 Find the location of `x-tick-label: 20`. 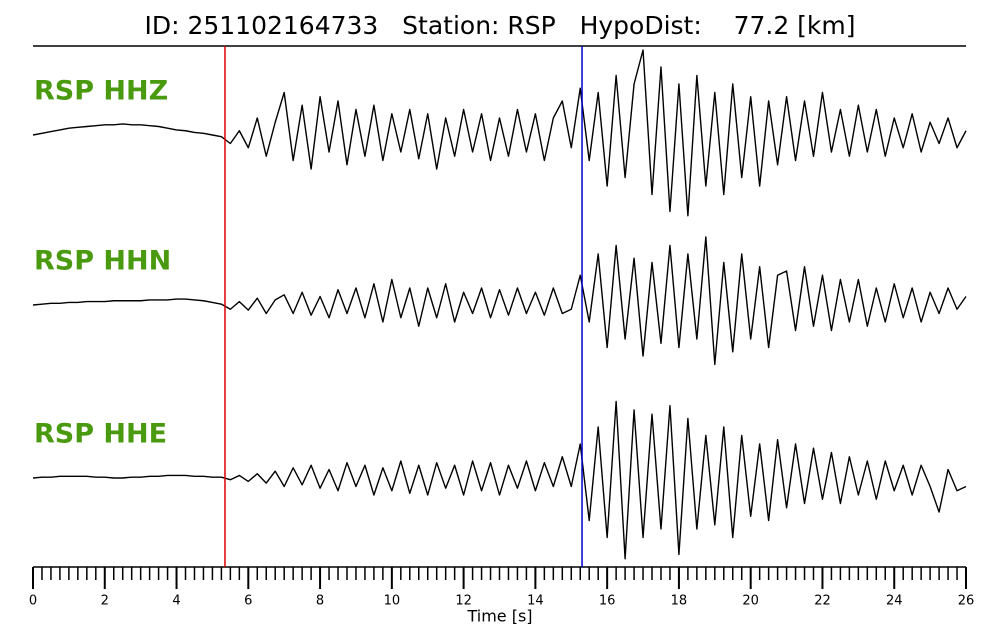

x-tick-label: 20 is located at coordinates (750, 601).